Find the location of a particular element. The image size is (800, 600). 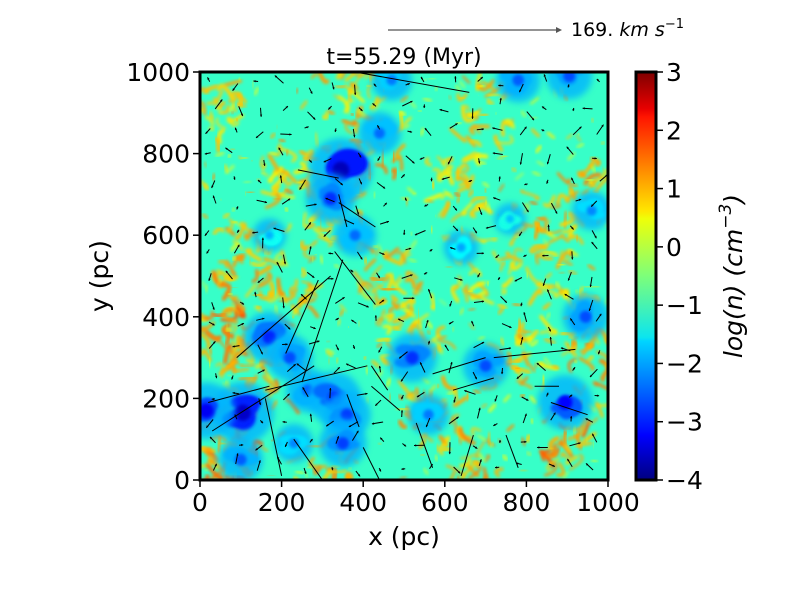

y-tick-label: 800 is located at coordinates (166, 154).